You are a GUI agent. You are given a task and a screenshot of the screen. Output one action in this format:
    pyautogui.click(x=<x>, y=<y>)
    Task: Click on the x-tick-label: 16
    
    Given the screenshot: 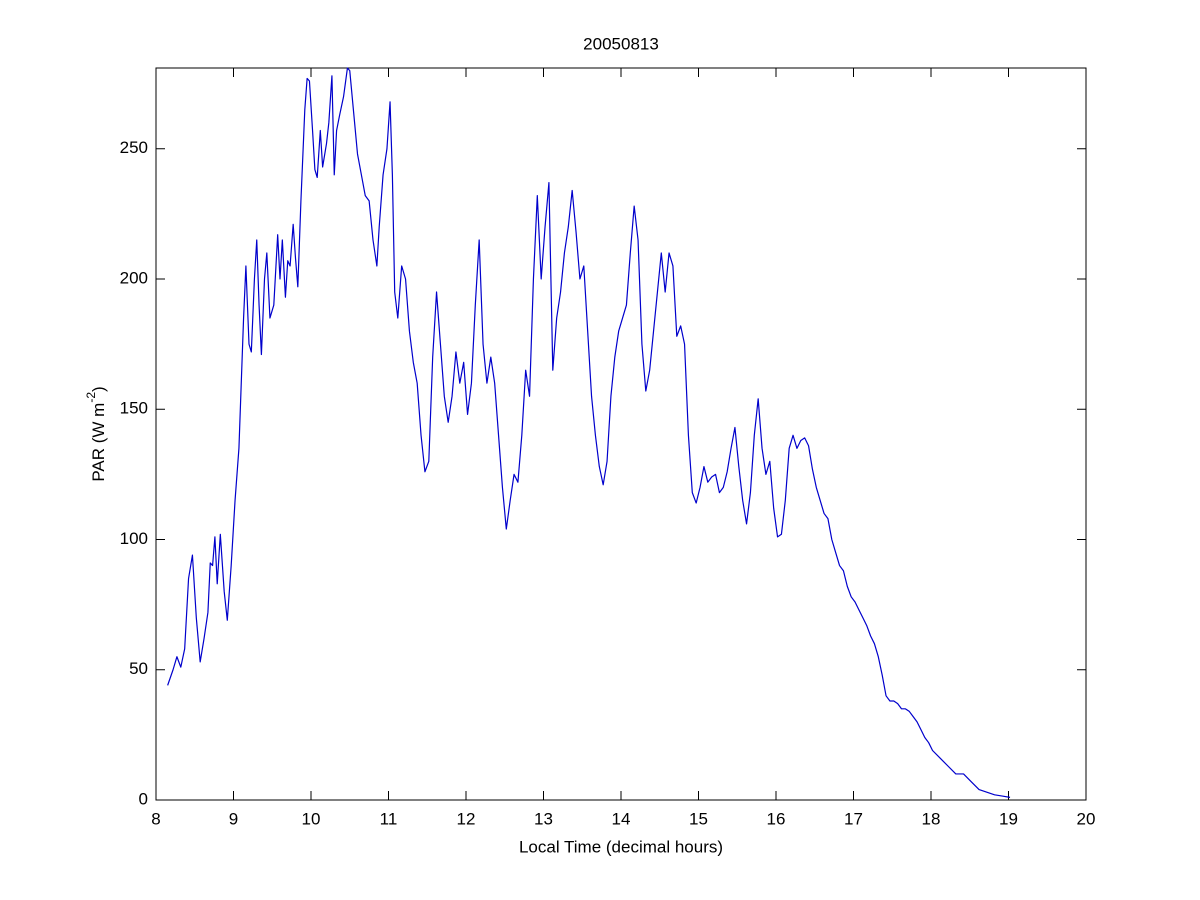 What is the action you would take?
    pyautogui.click(x=776, y=818)
    